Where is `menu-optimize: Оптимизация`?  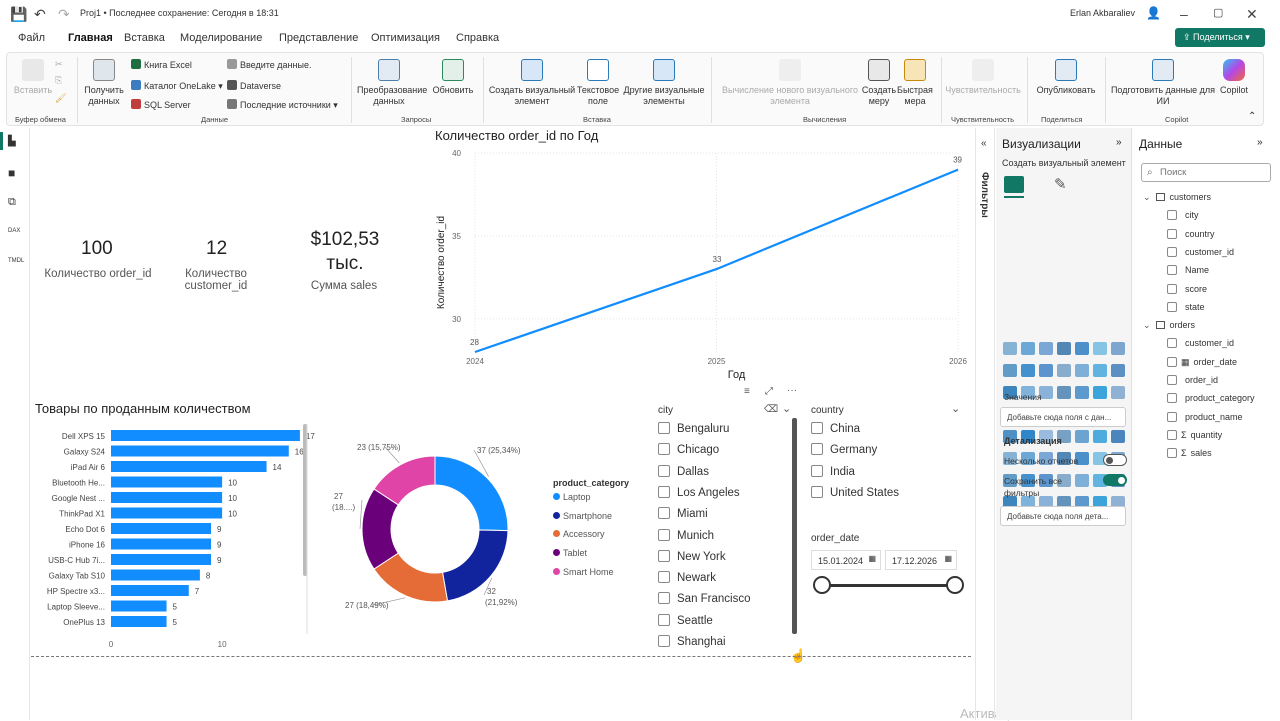
menu-optimize: Оптимизация is located at coordinates (405, 38).